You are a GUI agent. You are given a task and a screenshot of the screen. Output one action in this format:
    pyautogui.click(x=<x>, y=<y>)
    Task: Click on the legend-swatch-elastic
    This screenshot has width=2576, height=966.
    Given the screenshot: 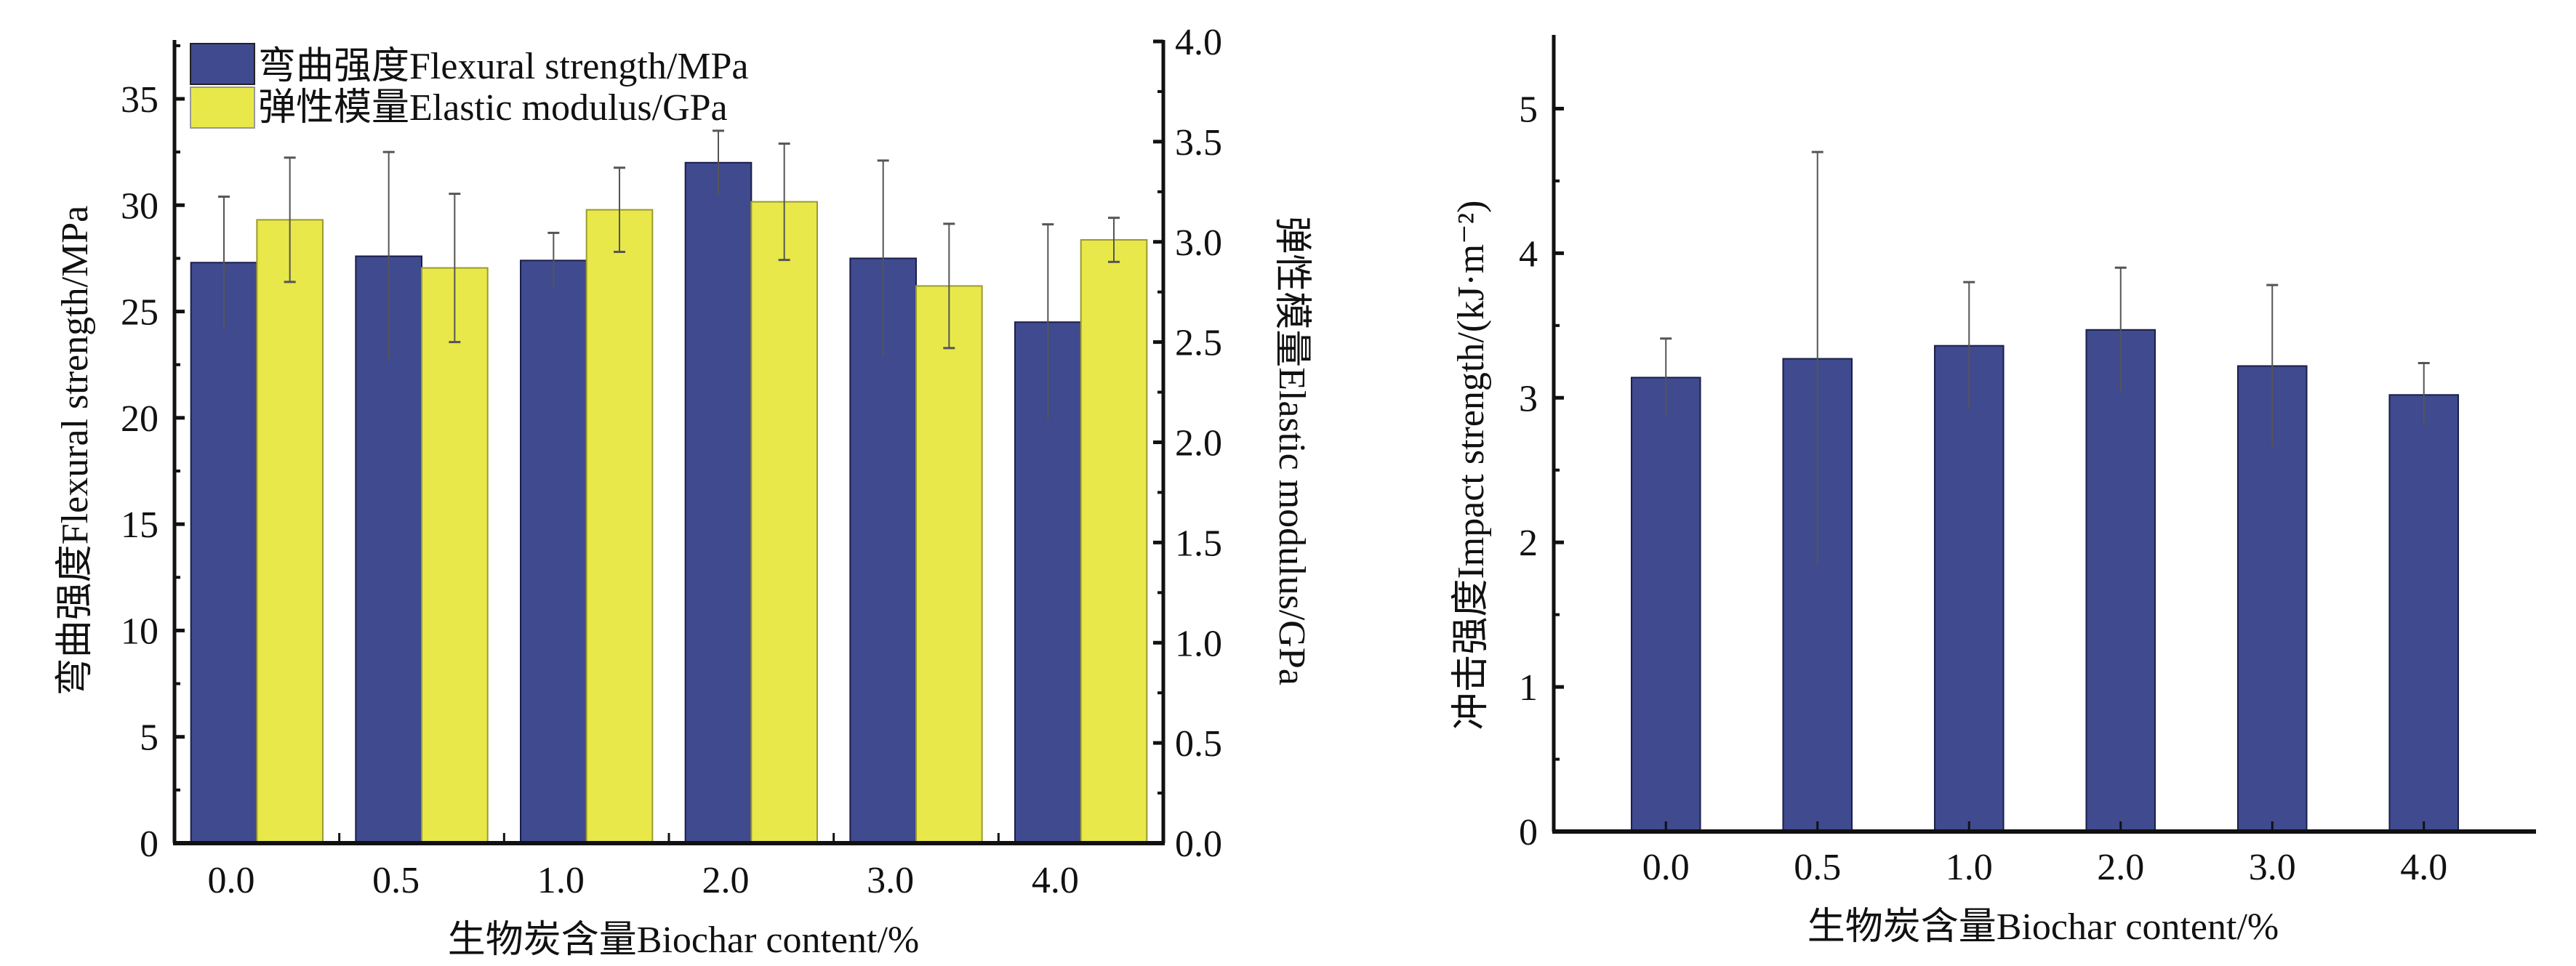 What is the action you would take?
    pyautogui.click(x=222, y=107)
    